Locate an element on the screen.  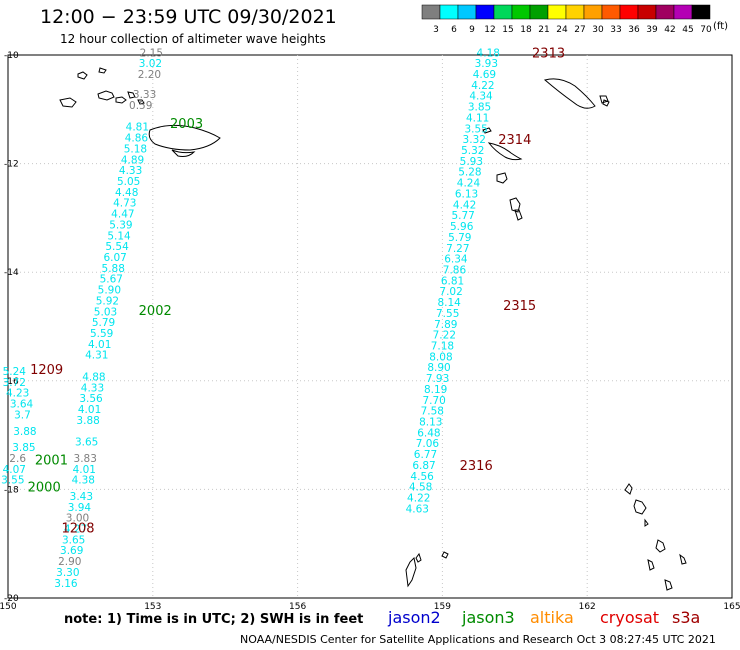
time-label: 2316 is located at coordinates (476, 466).